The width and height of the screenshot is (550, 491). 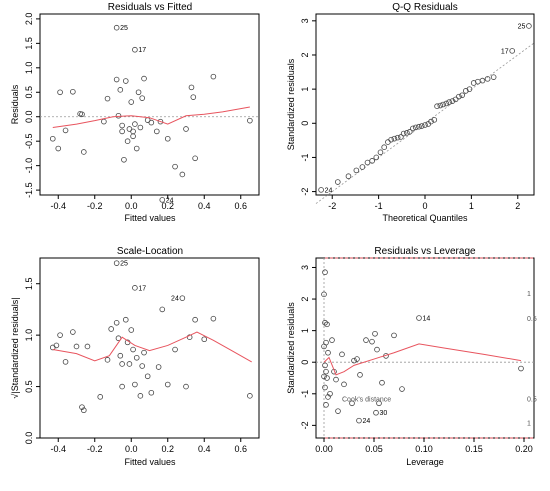 I want to click on panel-2-x-tick-label: -2, so click(x=332, y=206).